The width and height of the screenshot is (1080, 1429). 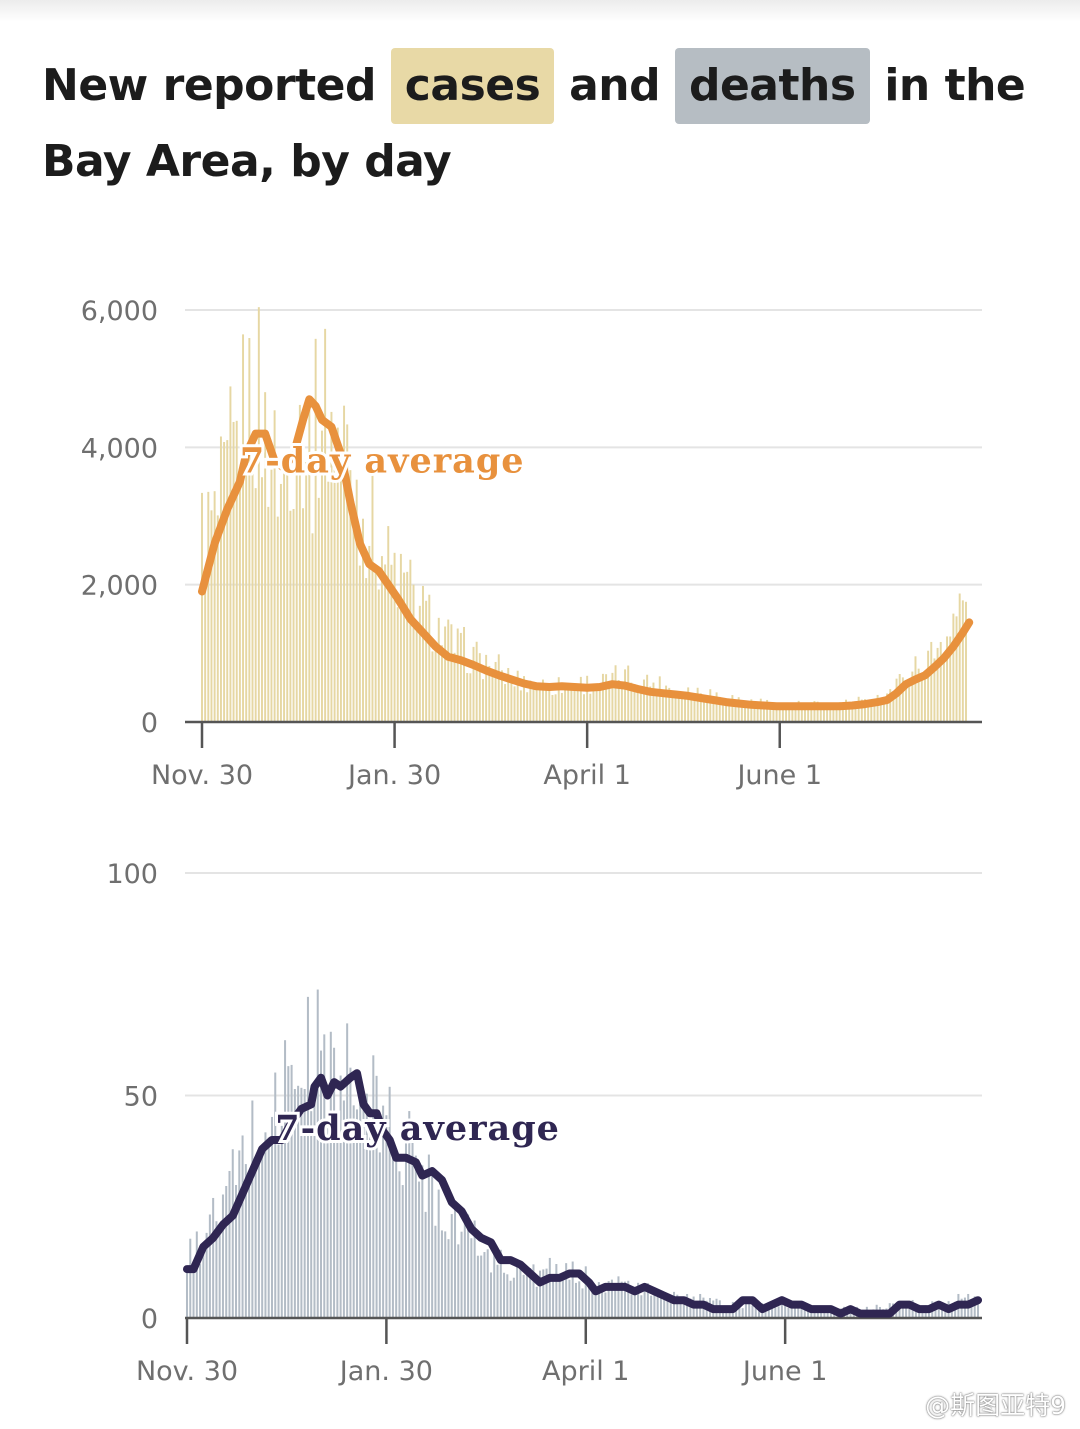 I want to click on deaths-x-tick-label: Jan. 30, so click(x=385, y=1371).